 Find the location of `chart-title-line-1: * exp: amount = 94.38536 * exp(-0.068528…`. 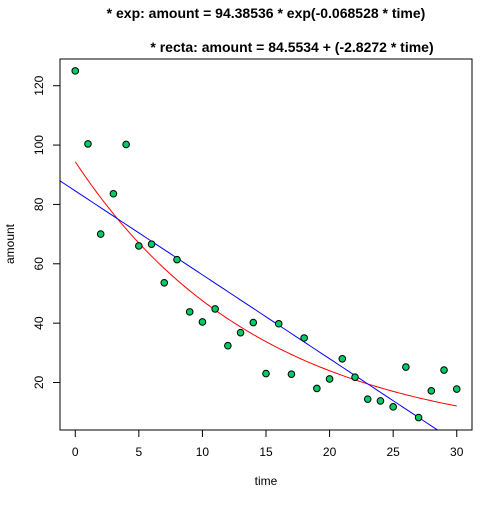

chart-title-line-1: * exp: amount = 94.38536 * exp(-0.068528… is located at coordinates (266, 13).